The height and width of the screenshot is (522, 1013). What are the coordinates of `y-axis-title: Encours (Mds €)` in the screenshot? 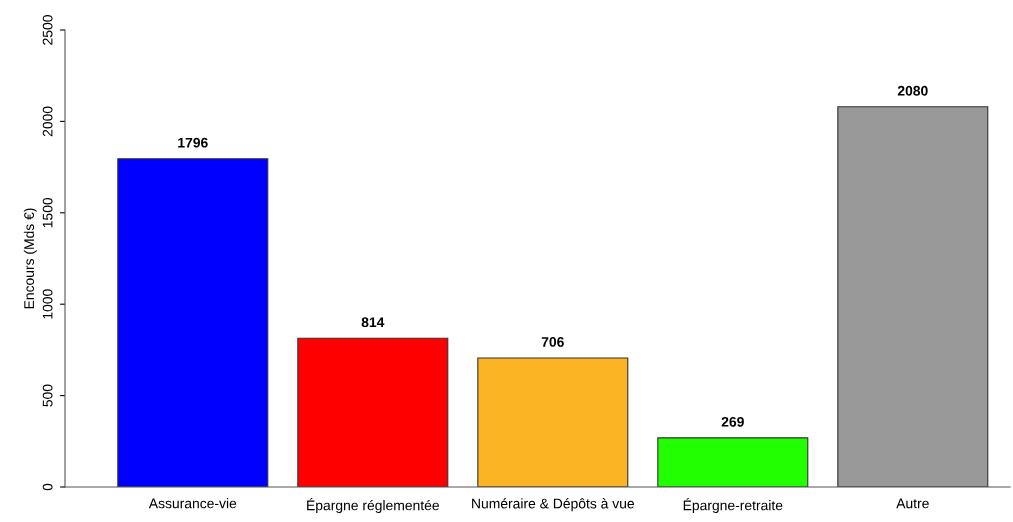 It's located at (30, 258).